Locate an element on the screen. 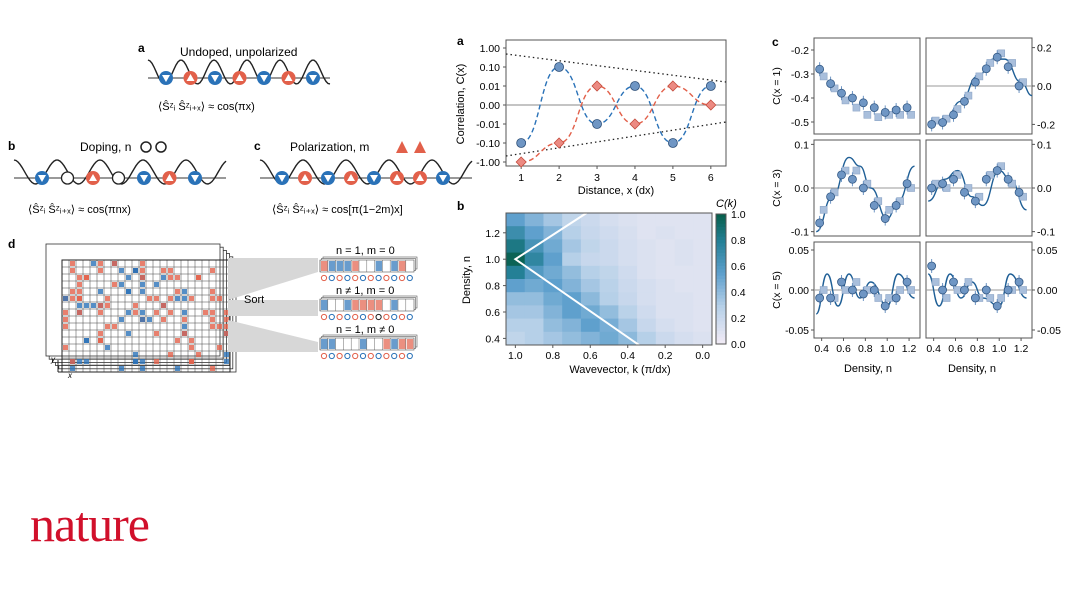 This screenshot has height=600, width=1066. colorbar: 1.0 0.8 0.6 0.4 0.2 0.0 is located at coordinates (730, 280).